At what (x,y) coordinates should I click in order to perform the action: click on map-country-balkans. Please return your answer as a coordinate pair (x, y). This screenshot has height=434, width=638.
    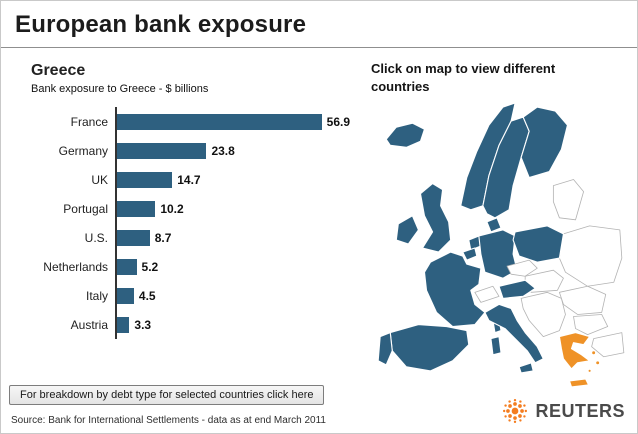
    Looking at the image, I should click on (543, 315).